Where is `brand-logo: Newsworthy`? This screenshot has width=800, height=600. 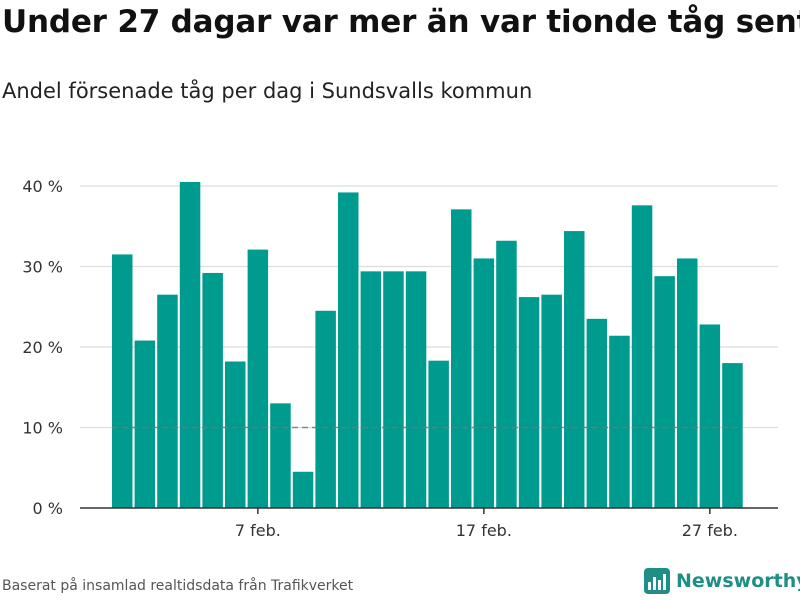 brand-logo: Newsworthy is located at coordinates (722, 581).